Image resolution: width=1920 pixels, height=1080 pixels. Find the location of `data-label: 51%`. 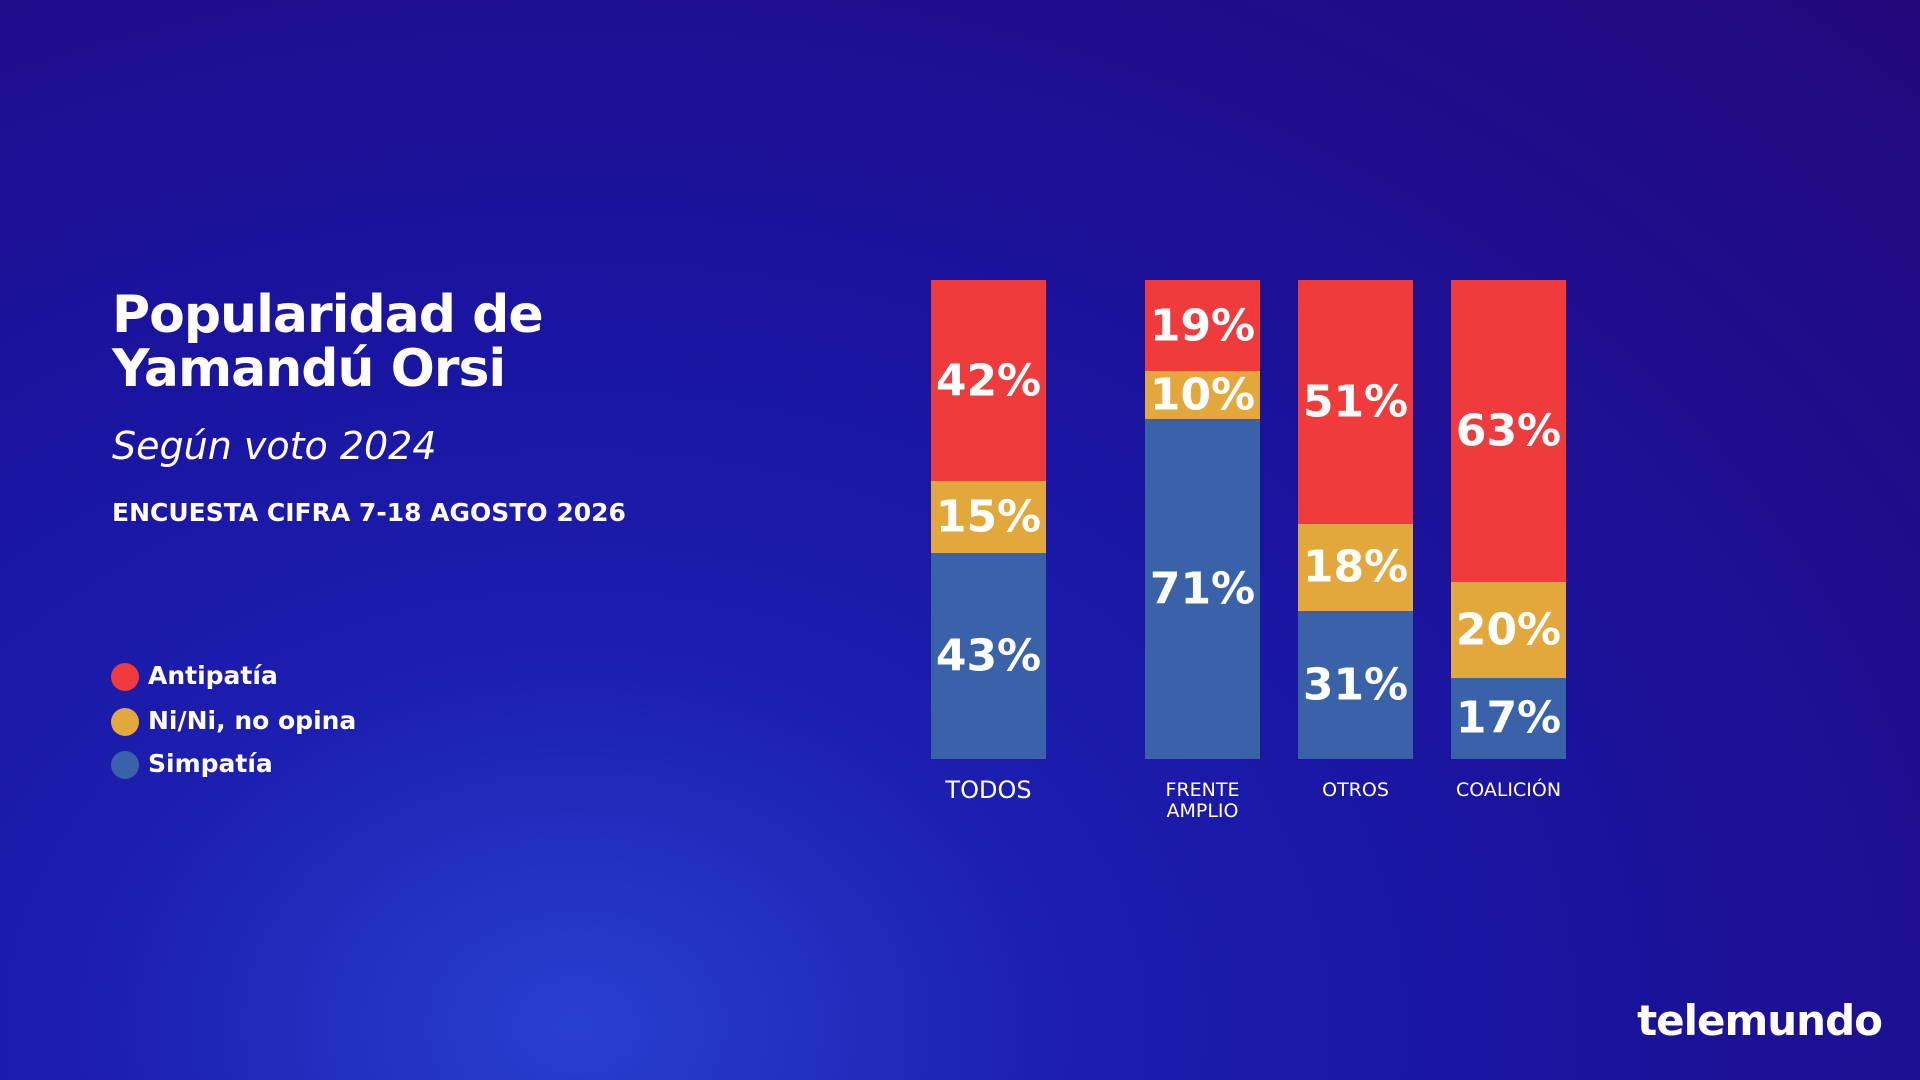

data-label: 51% is located at coordinates (1355, 402).